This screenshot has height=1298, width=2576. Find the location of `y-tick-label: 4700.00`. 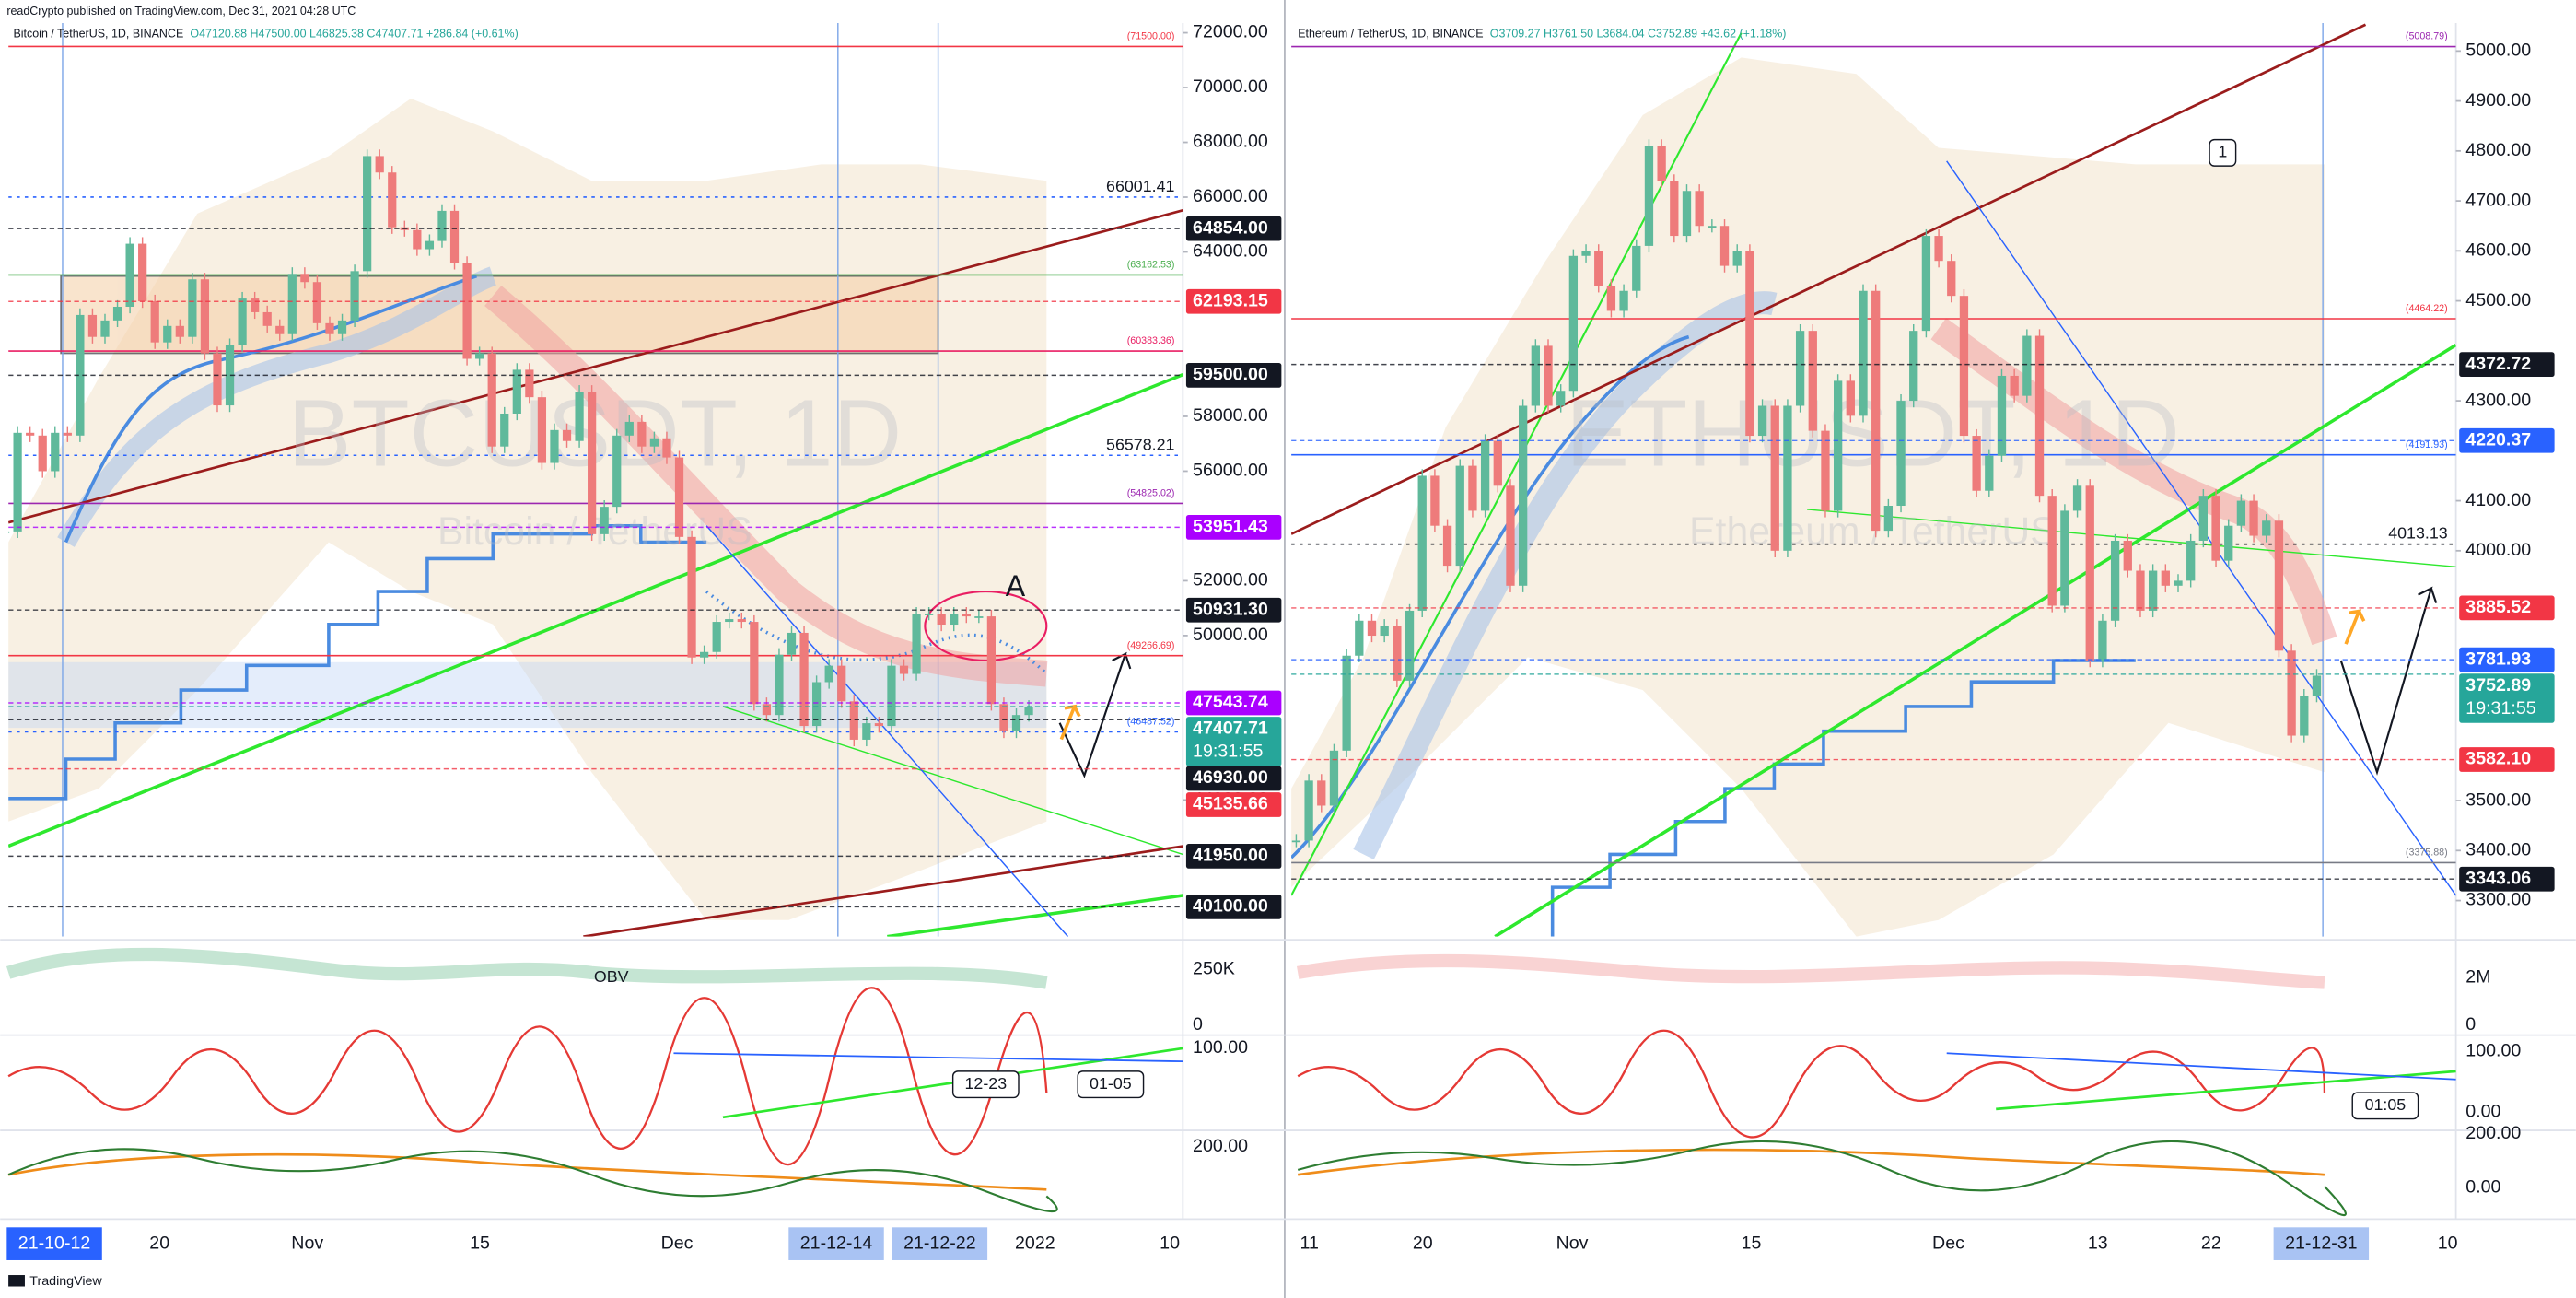

y-tick-label: 4700.00 is located at coordinates (2498, 200).